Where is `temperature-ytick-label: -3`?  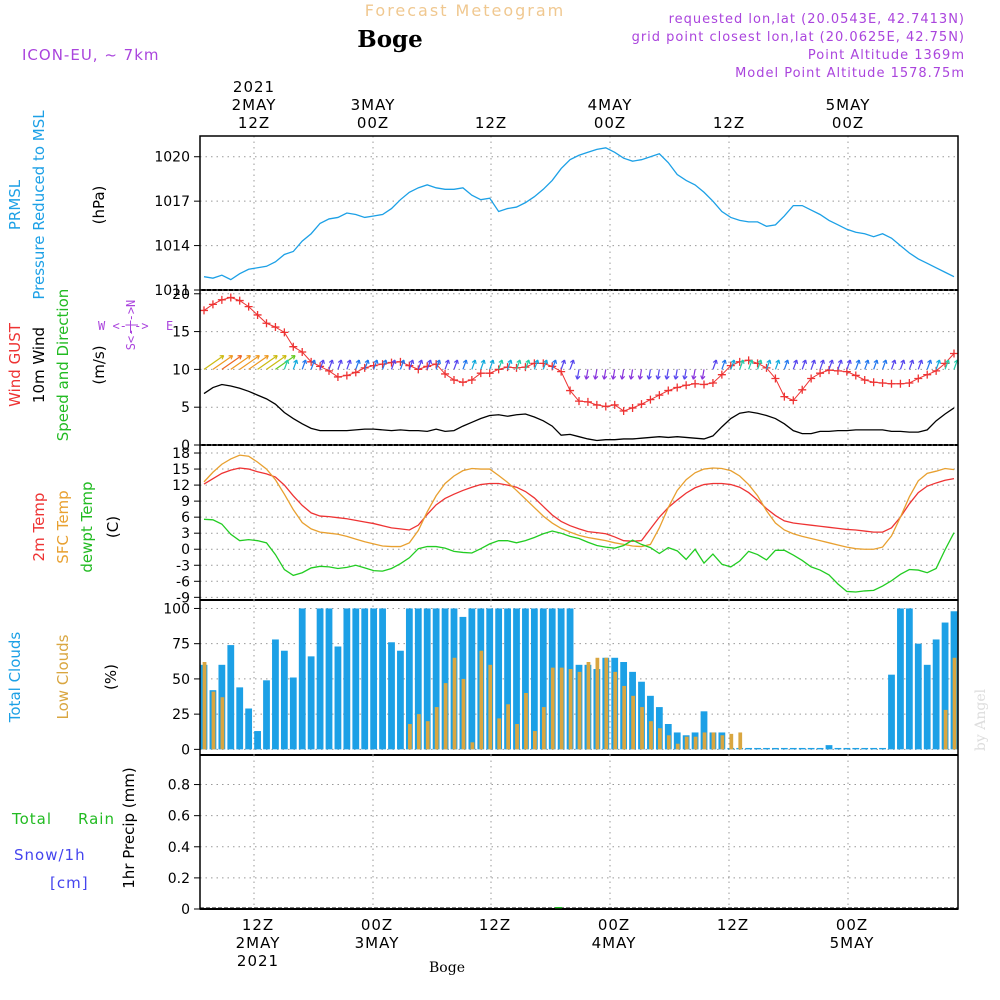
temperature-ytick-label: -3 is located at coordinates (183, 566).